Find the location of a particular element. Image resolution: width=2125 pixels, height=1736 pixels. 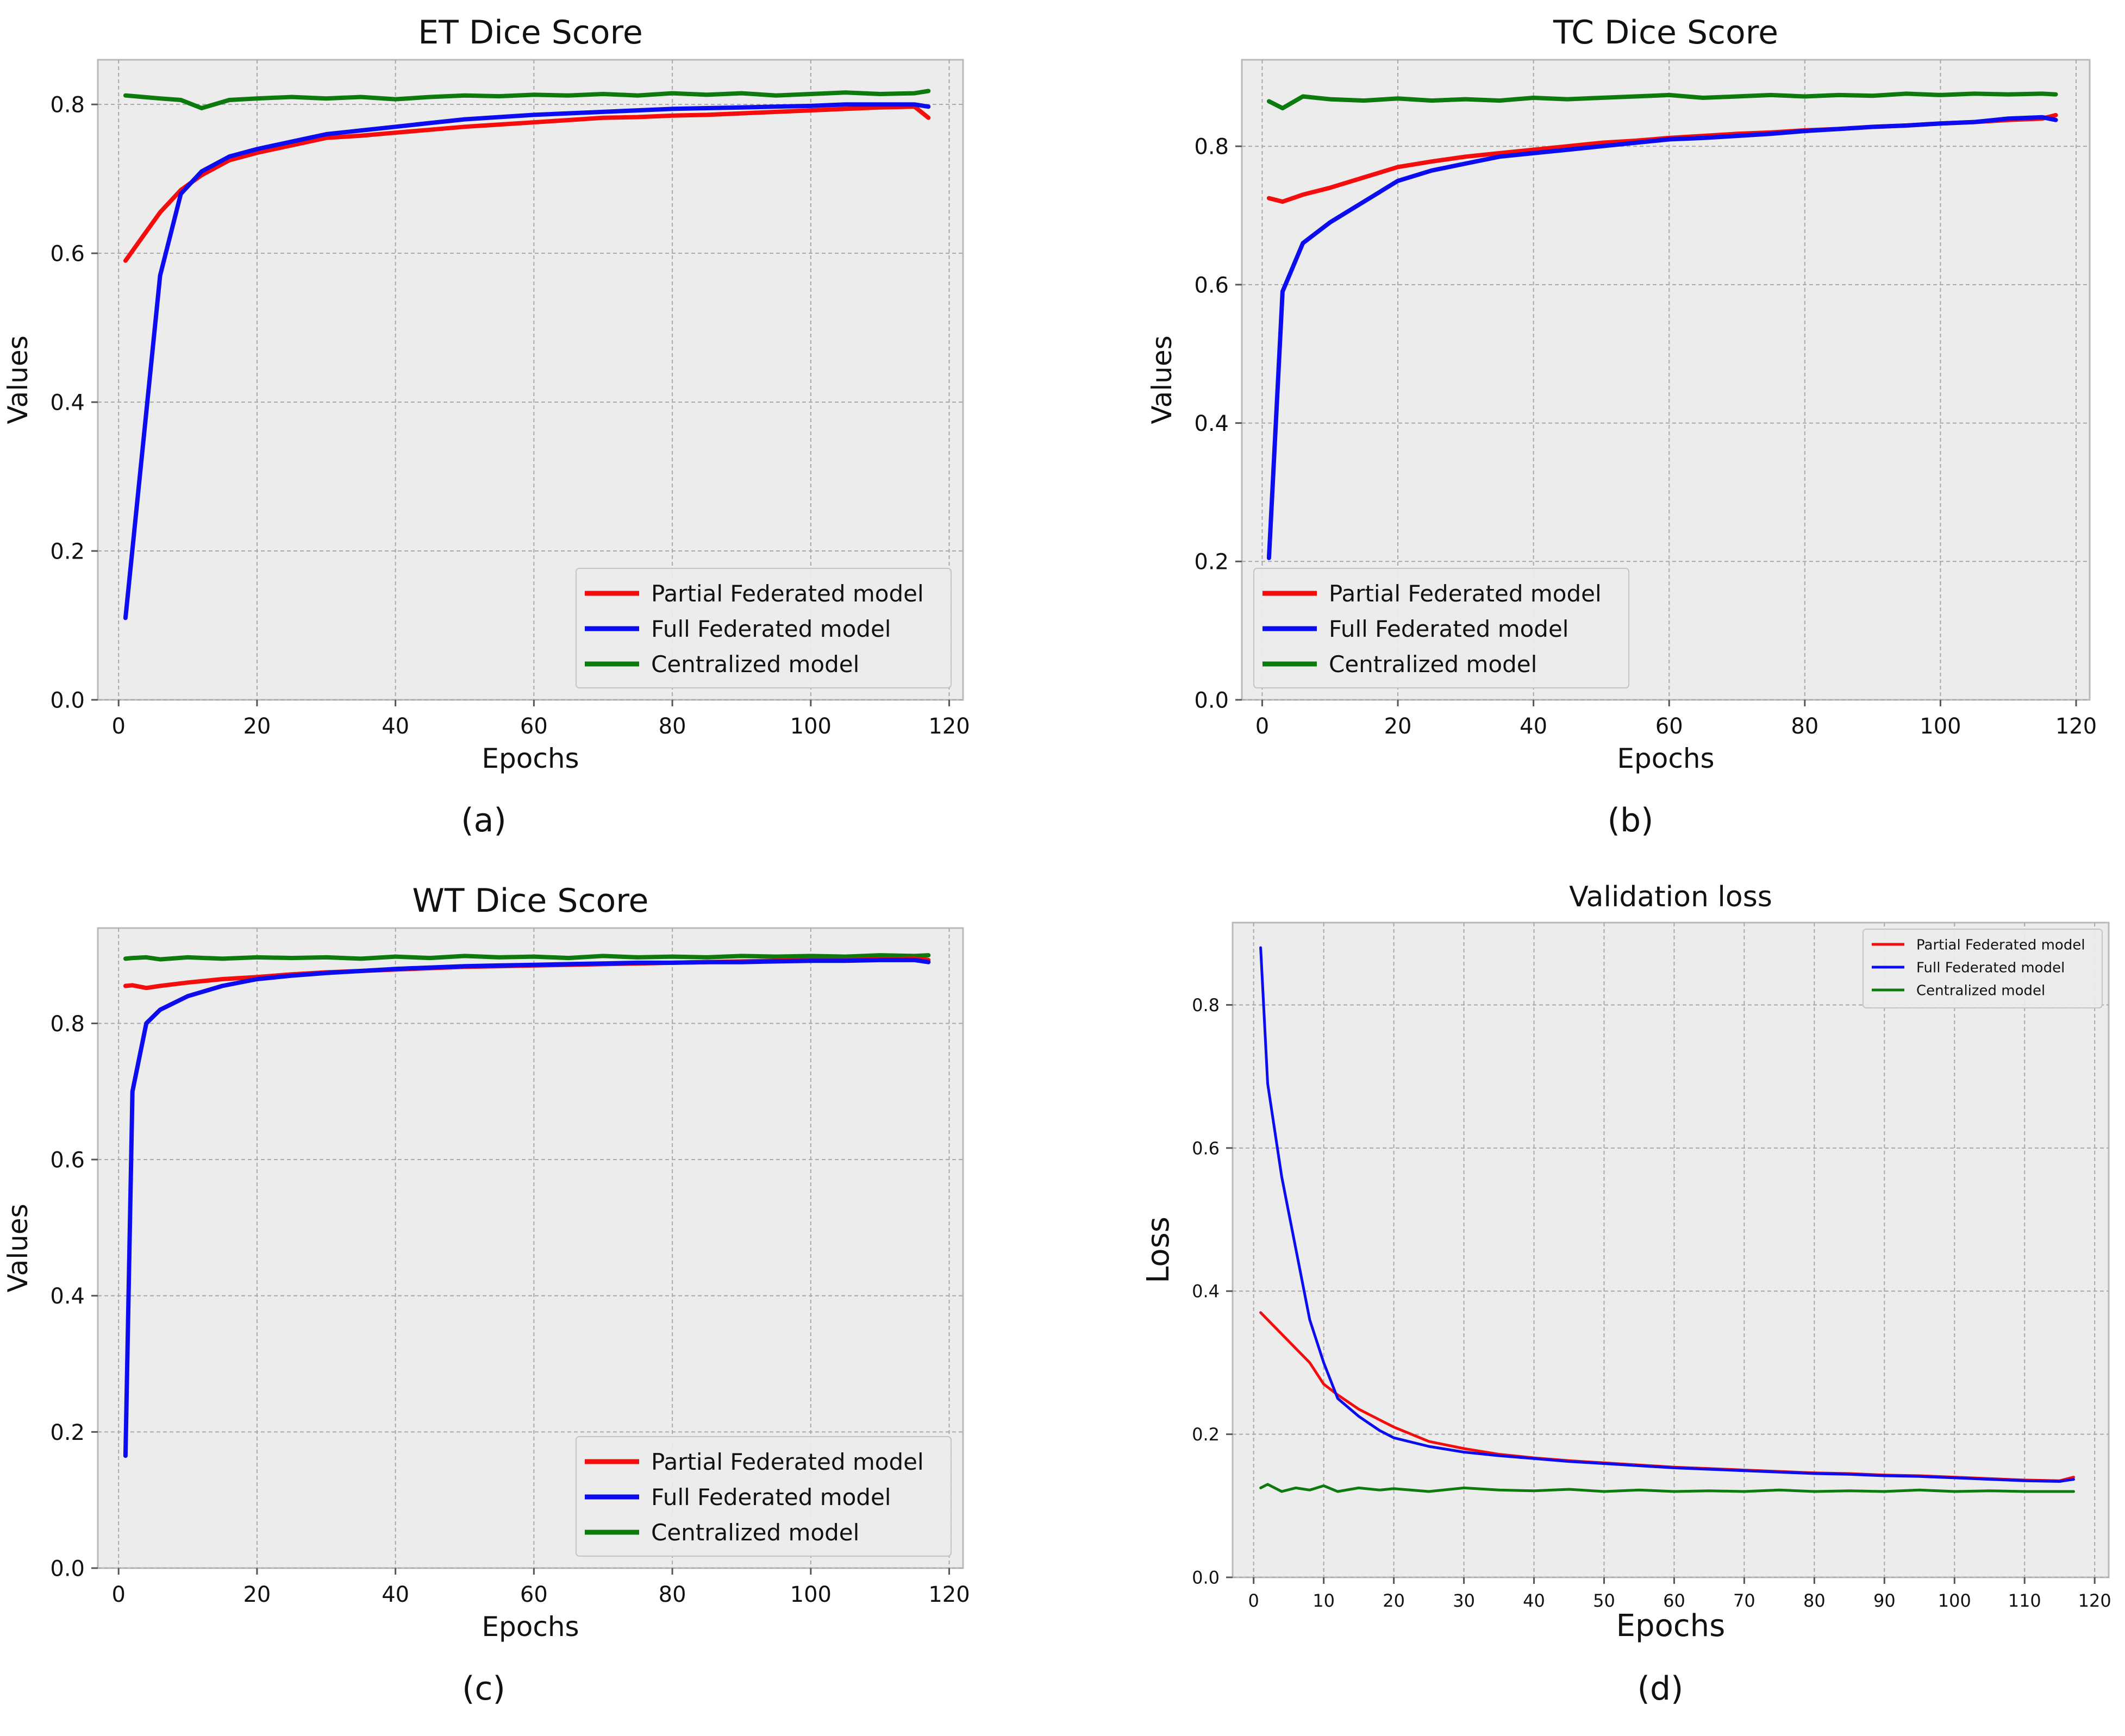

panel-caption: (c) is located at coordinates (483, 1689).